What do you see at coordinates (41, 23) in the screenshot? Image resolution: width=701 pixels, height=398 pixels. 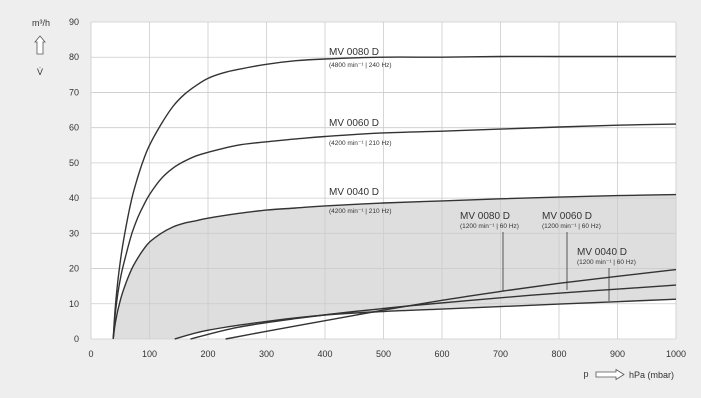 I see `y-axis-unit: m³/h` at bounding box center [41, 23].